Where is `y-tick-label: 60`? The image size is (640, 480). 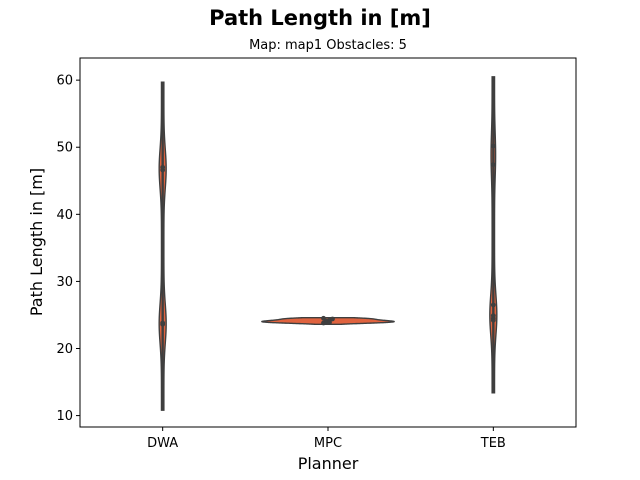 y-tick-label: 60 is located at coordinates (64, 81).